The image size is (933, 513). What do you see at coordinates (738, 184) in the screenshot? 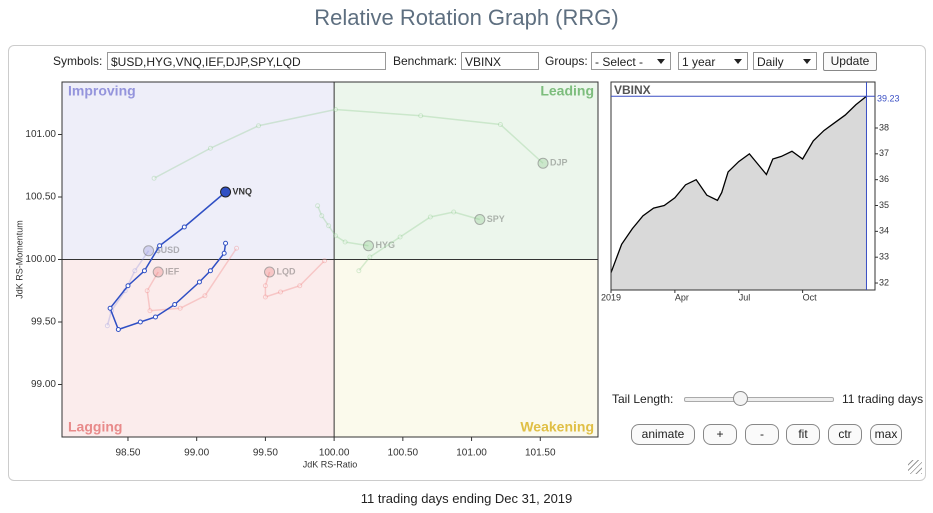
I see `price-line` at bounding box center [738, 184].